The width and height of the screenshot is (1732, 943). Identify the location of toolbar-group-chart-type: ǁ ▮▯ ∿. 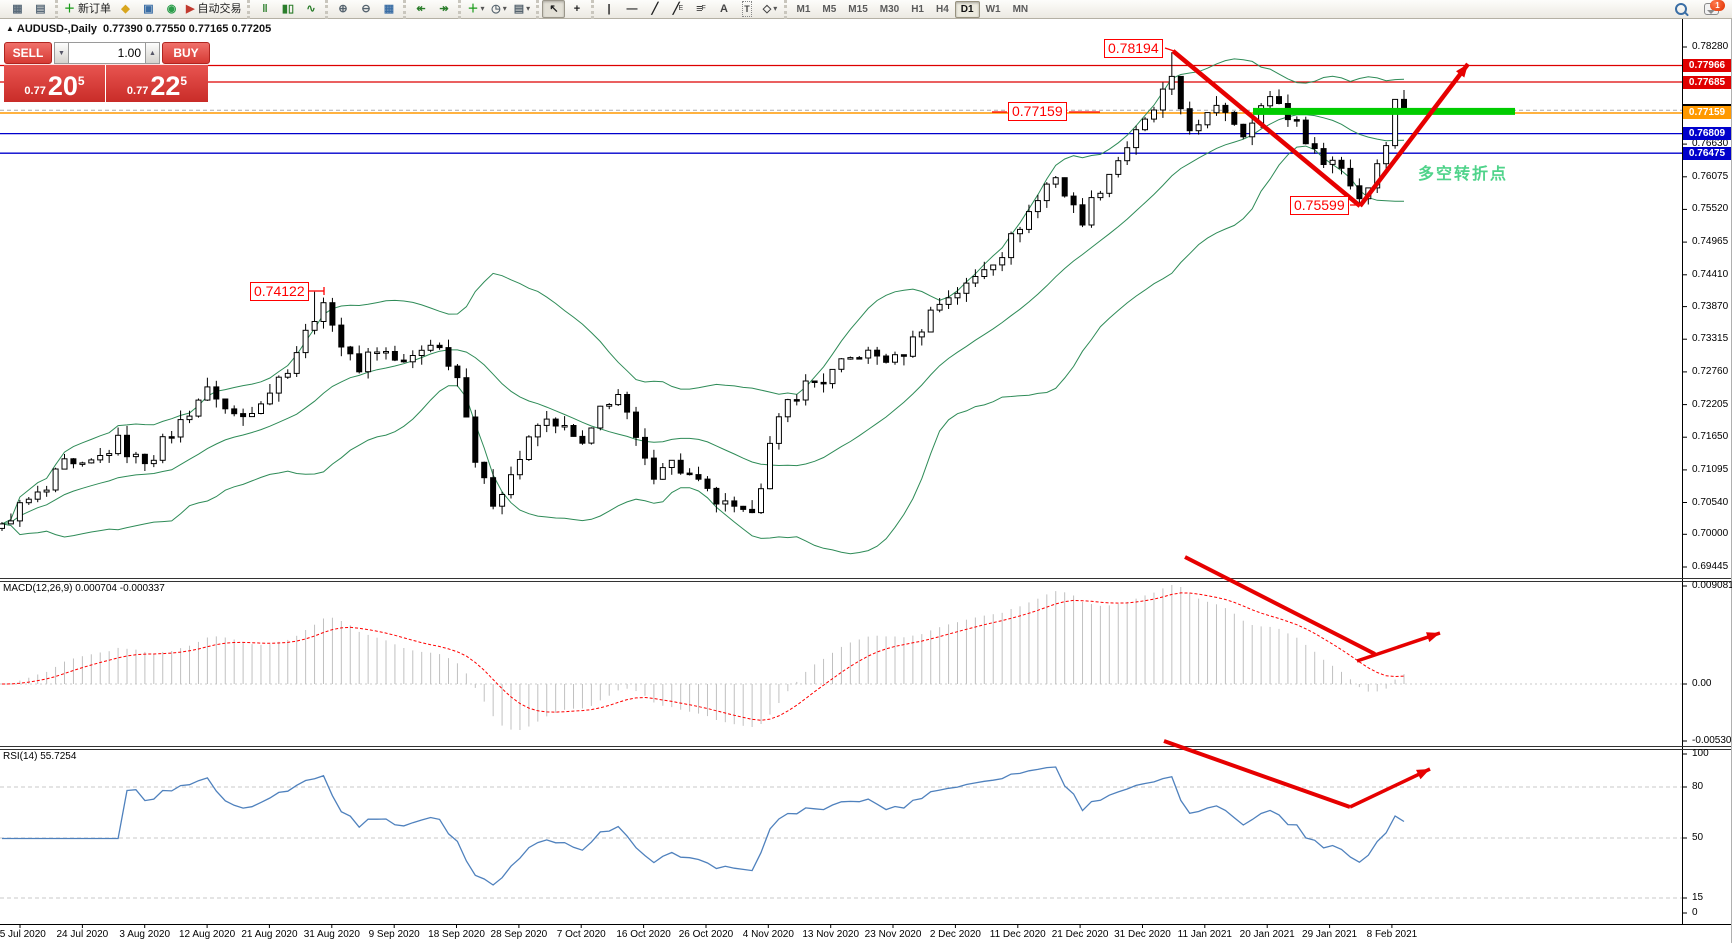
(286, 9).